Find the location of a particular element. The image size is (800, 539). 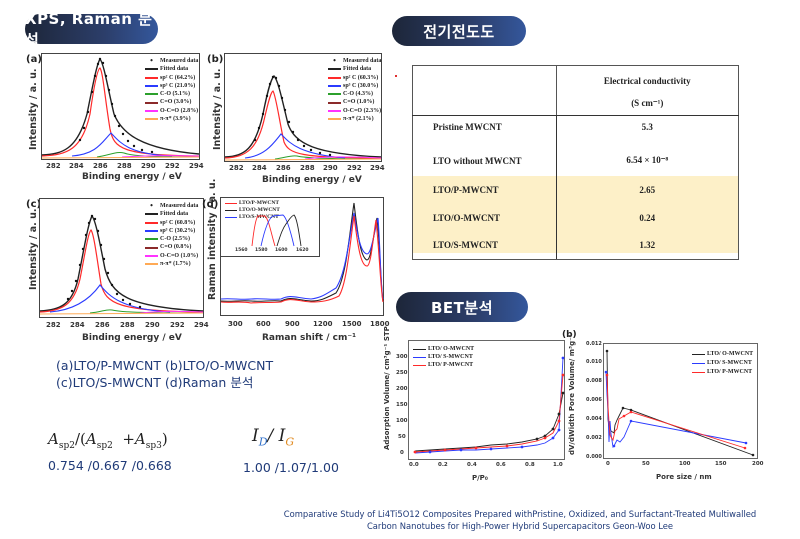

pore-legend: LTO/ O-MWCNT LTO/ S-MWCNT LTO/ P-MWCNT is located at coordinates (722, 363).